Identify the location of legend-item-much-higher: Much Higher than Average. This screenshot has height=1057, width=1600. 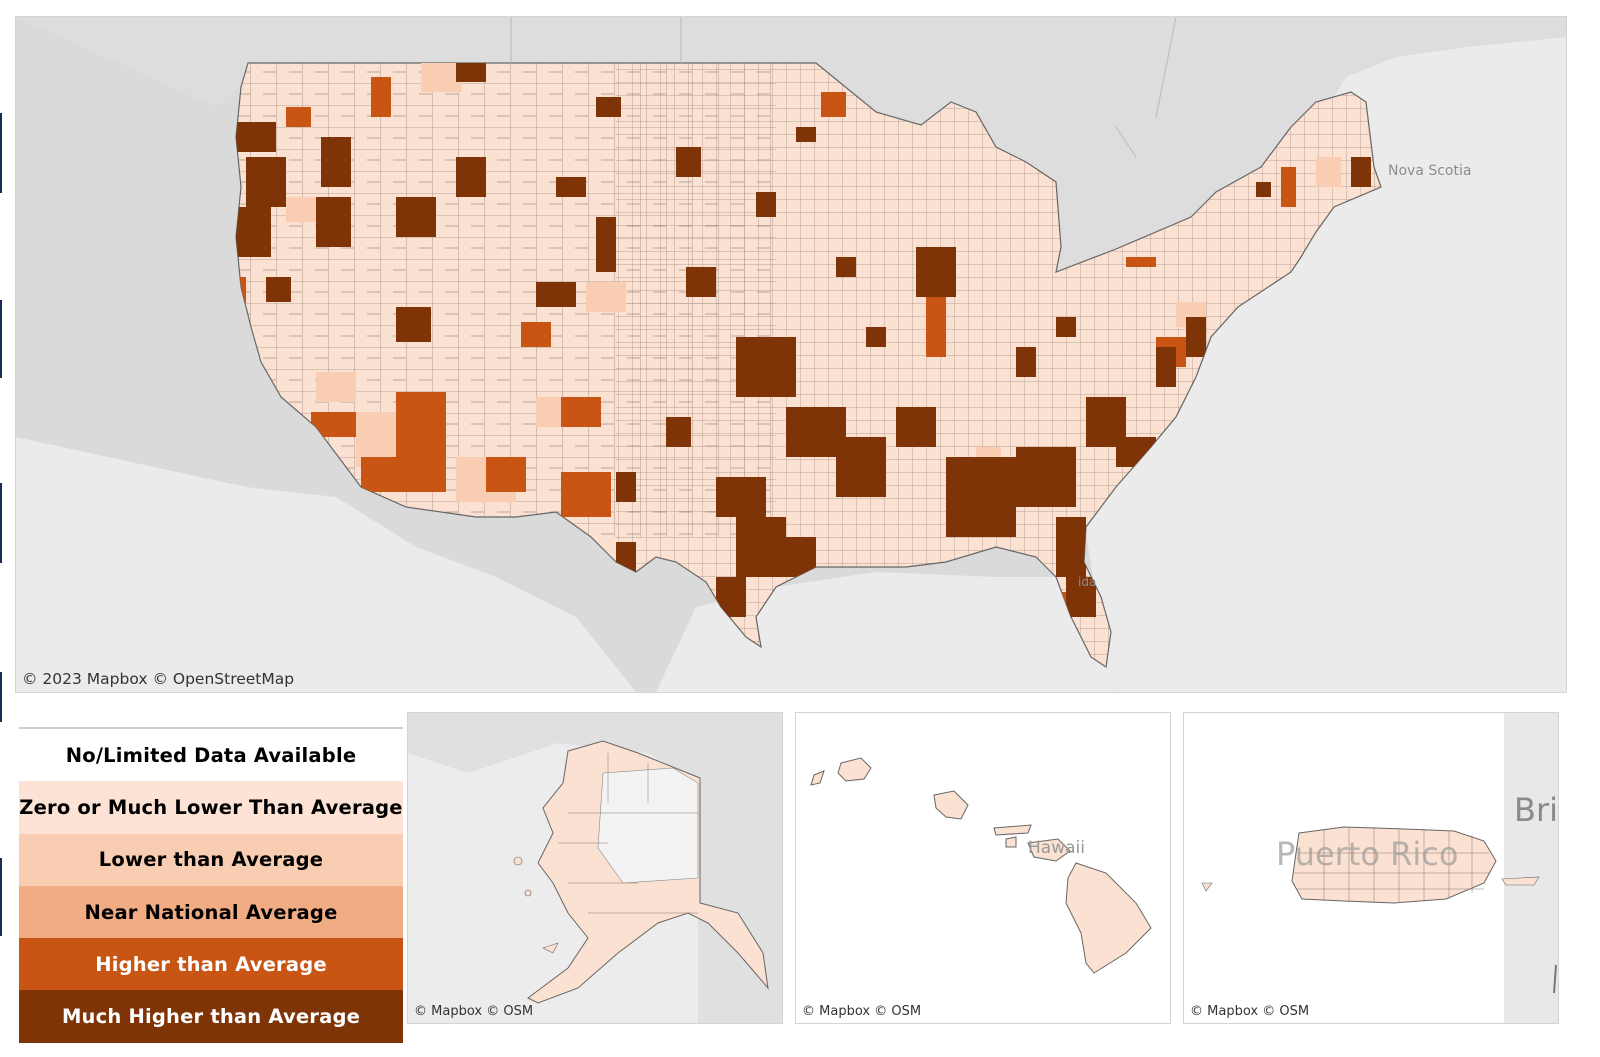
(211, 1016).